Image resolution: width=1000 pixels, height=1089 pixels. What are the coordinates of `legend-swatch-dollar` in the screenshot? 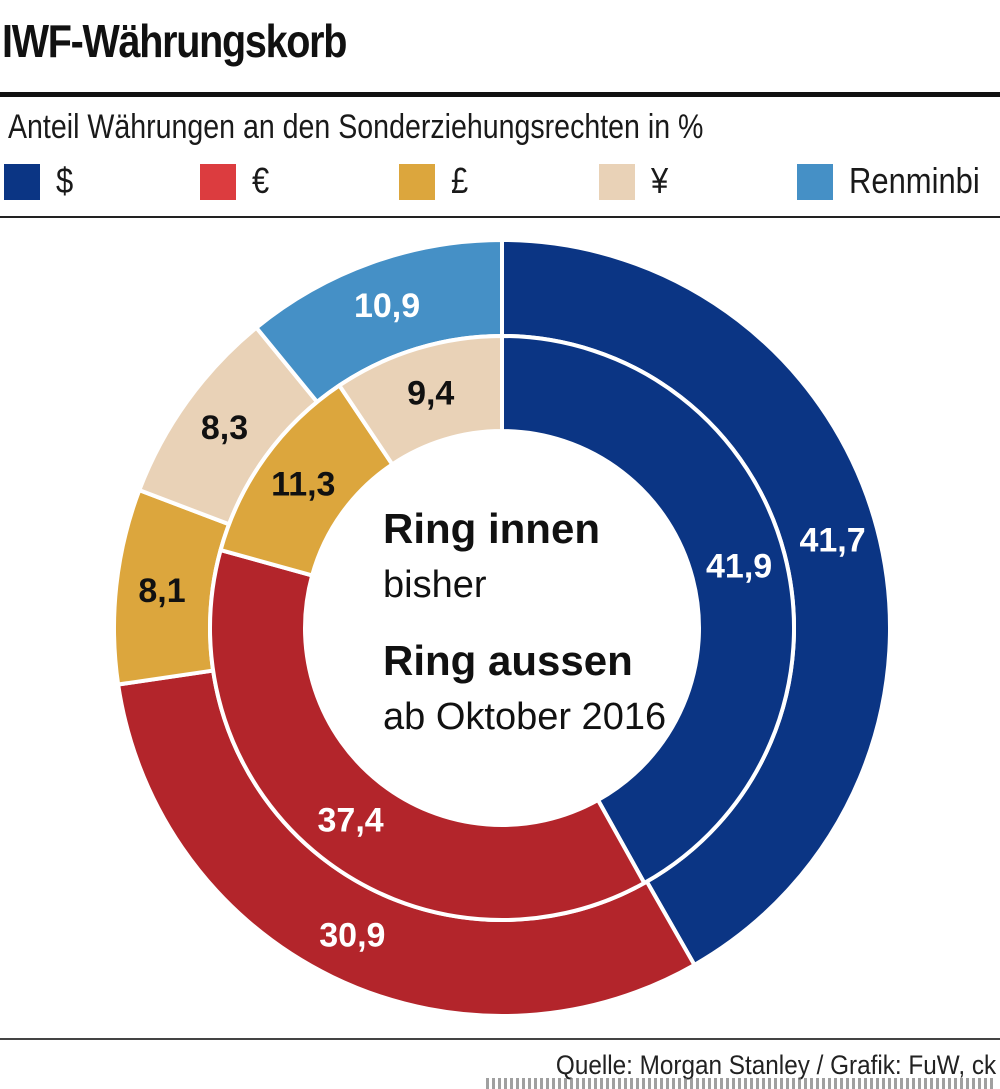 It's located at (22, 182).